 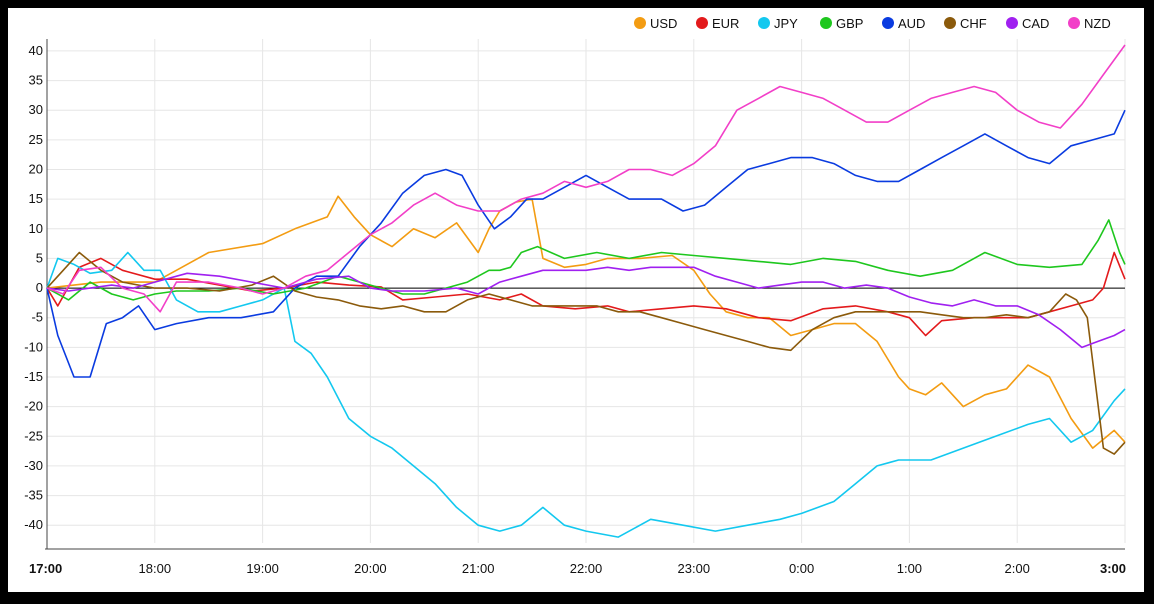 I want to click on x-tick-label: 23:00, so click(x=694, y=568).